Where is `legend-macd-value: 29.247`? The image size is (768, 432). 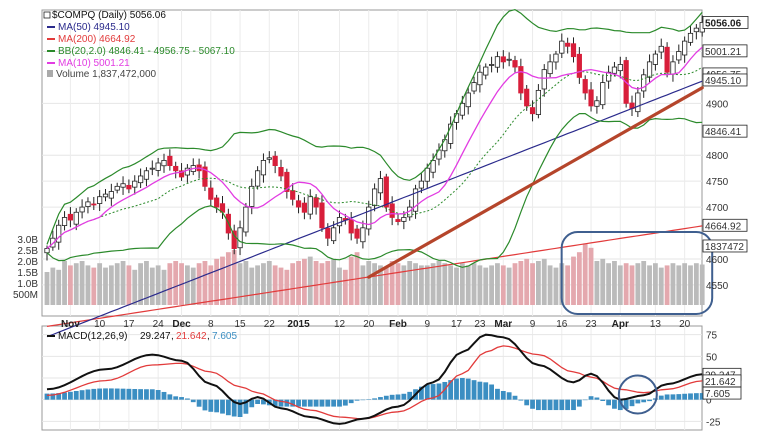 legend-macd-value: 29.247 is located at coordinates (155, 336).